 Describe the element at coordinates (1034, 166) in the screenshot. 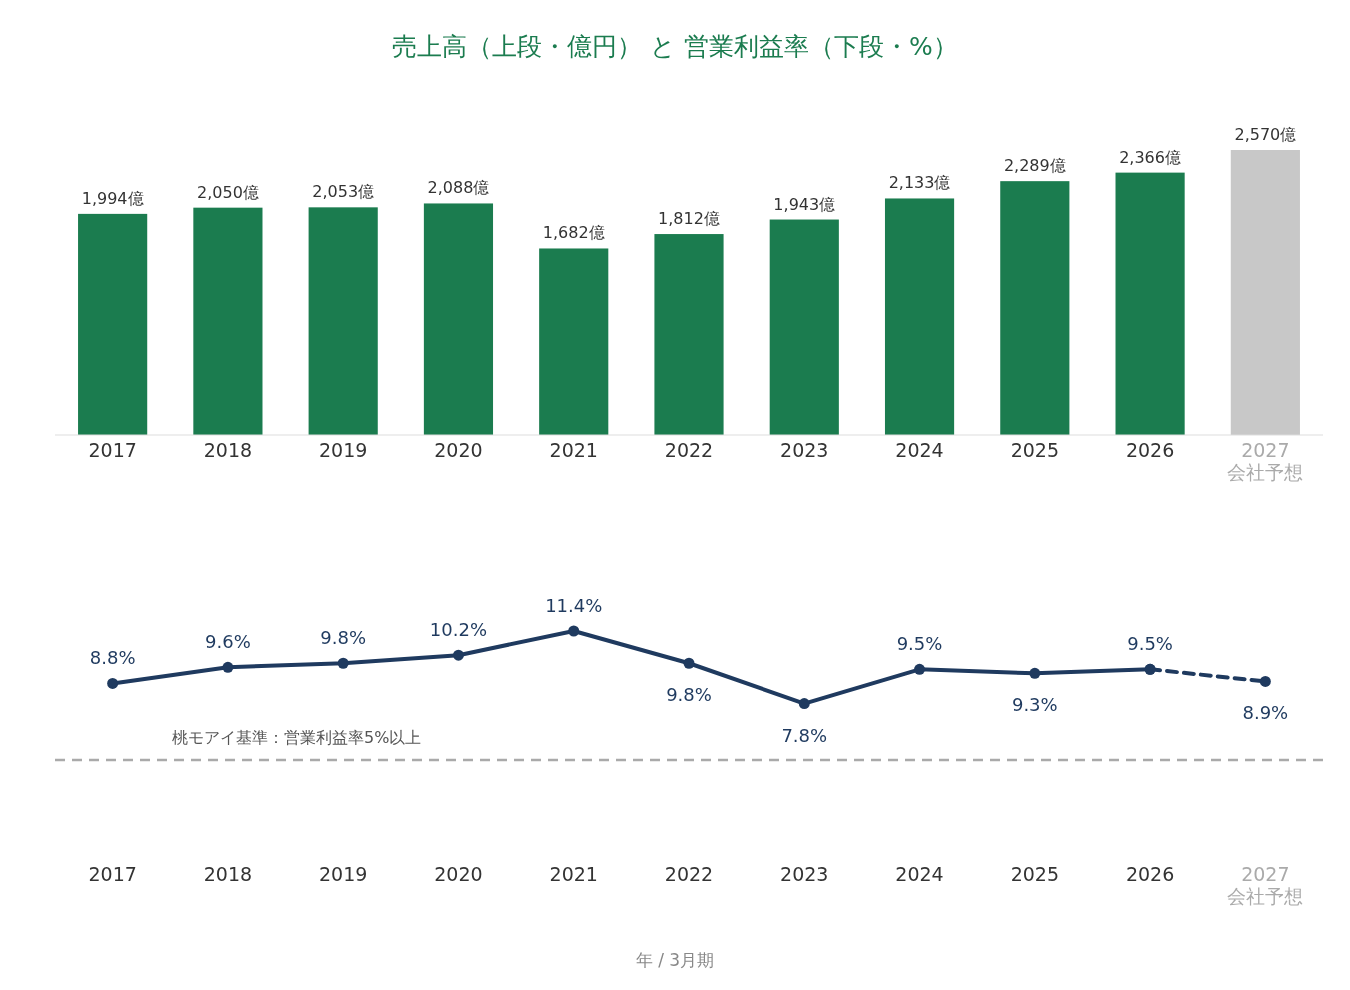

I see `data-label: 2,289億` at that location.